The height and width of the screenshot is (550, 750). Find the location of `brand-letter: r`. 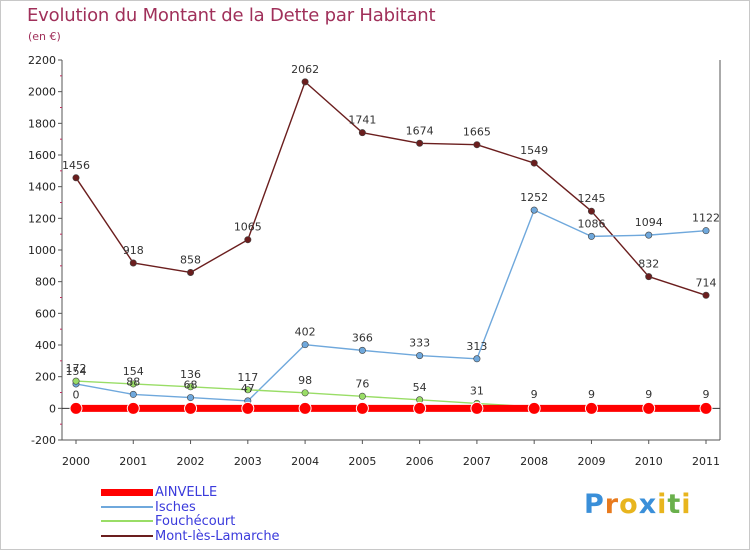

brand-letter: r is located at coordinates (612, 504).